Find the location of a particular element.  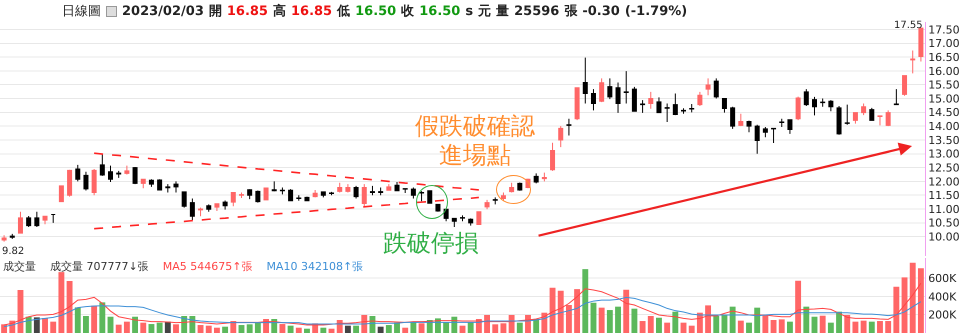

y-tick-label: 400K is located at coordinates (943, 297).